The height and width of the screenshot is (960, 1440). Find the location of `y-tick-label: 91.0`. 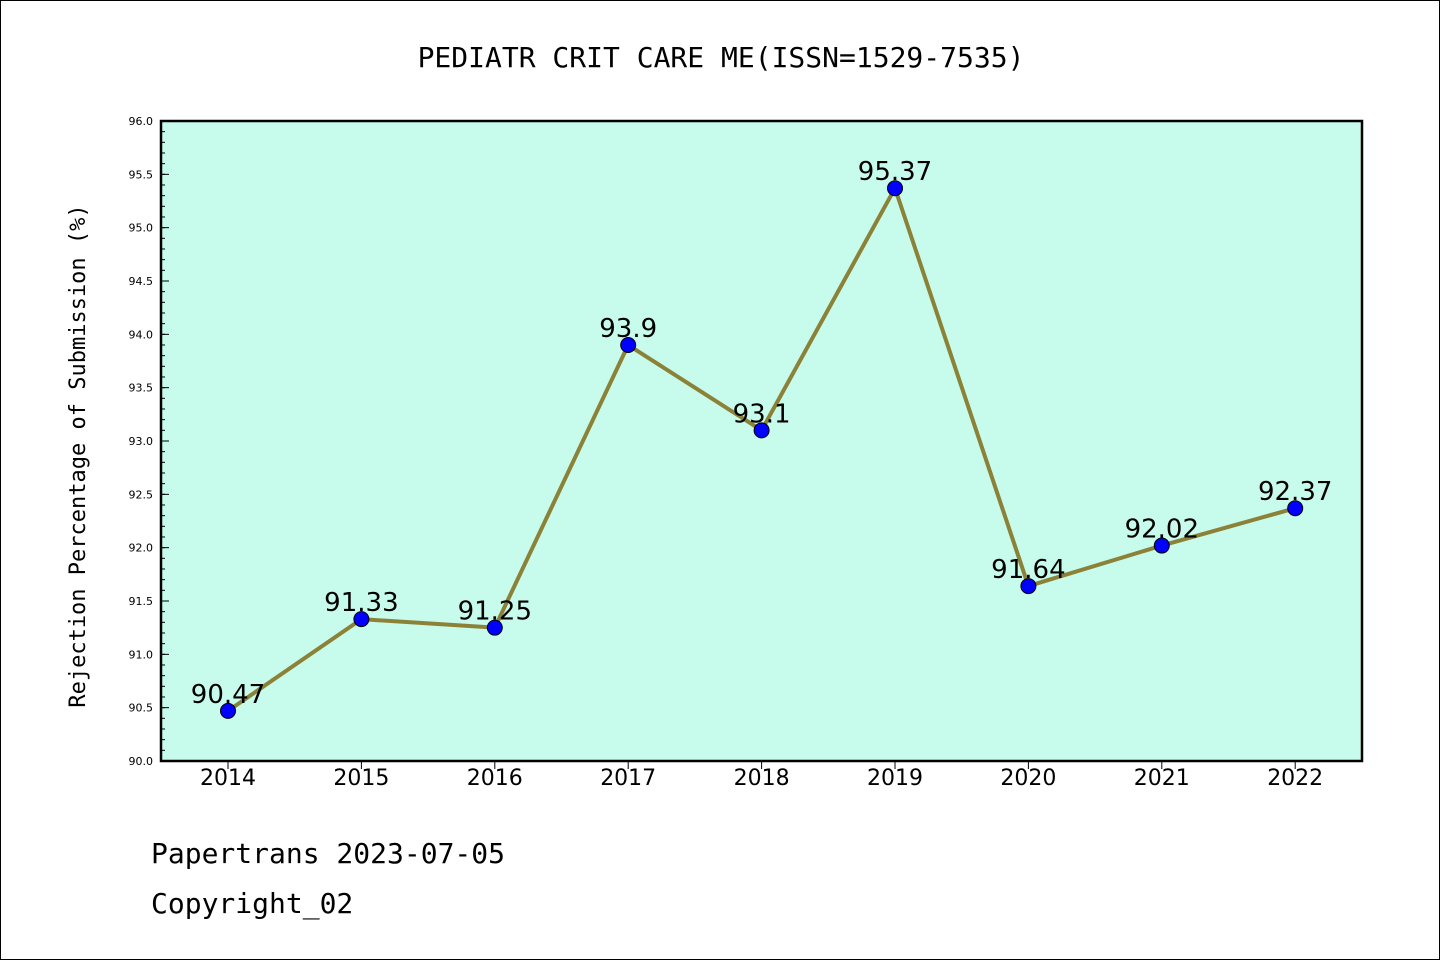

y-tick-label: 91.0 is located at coordinates (141, 654).